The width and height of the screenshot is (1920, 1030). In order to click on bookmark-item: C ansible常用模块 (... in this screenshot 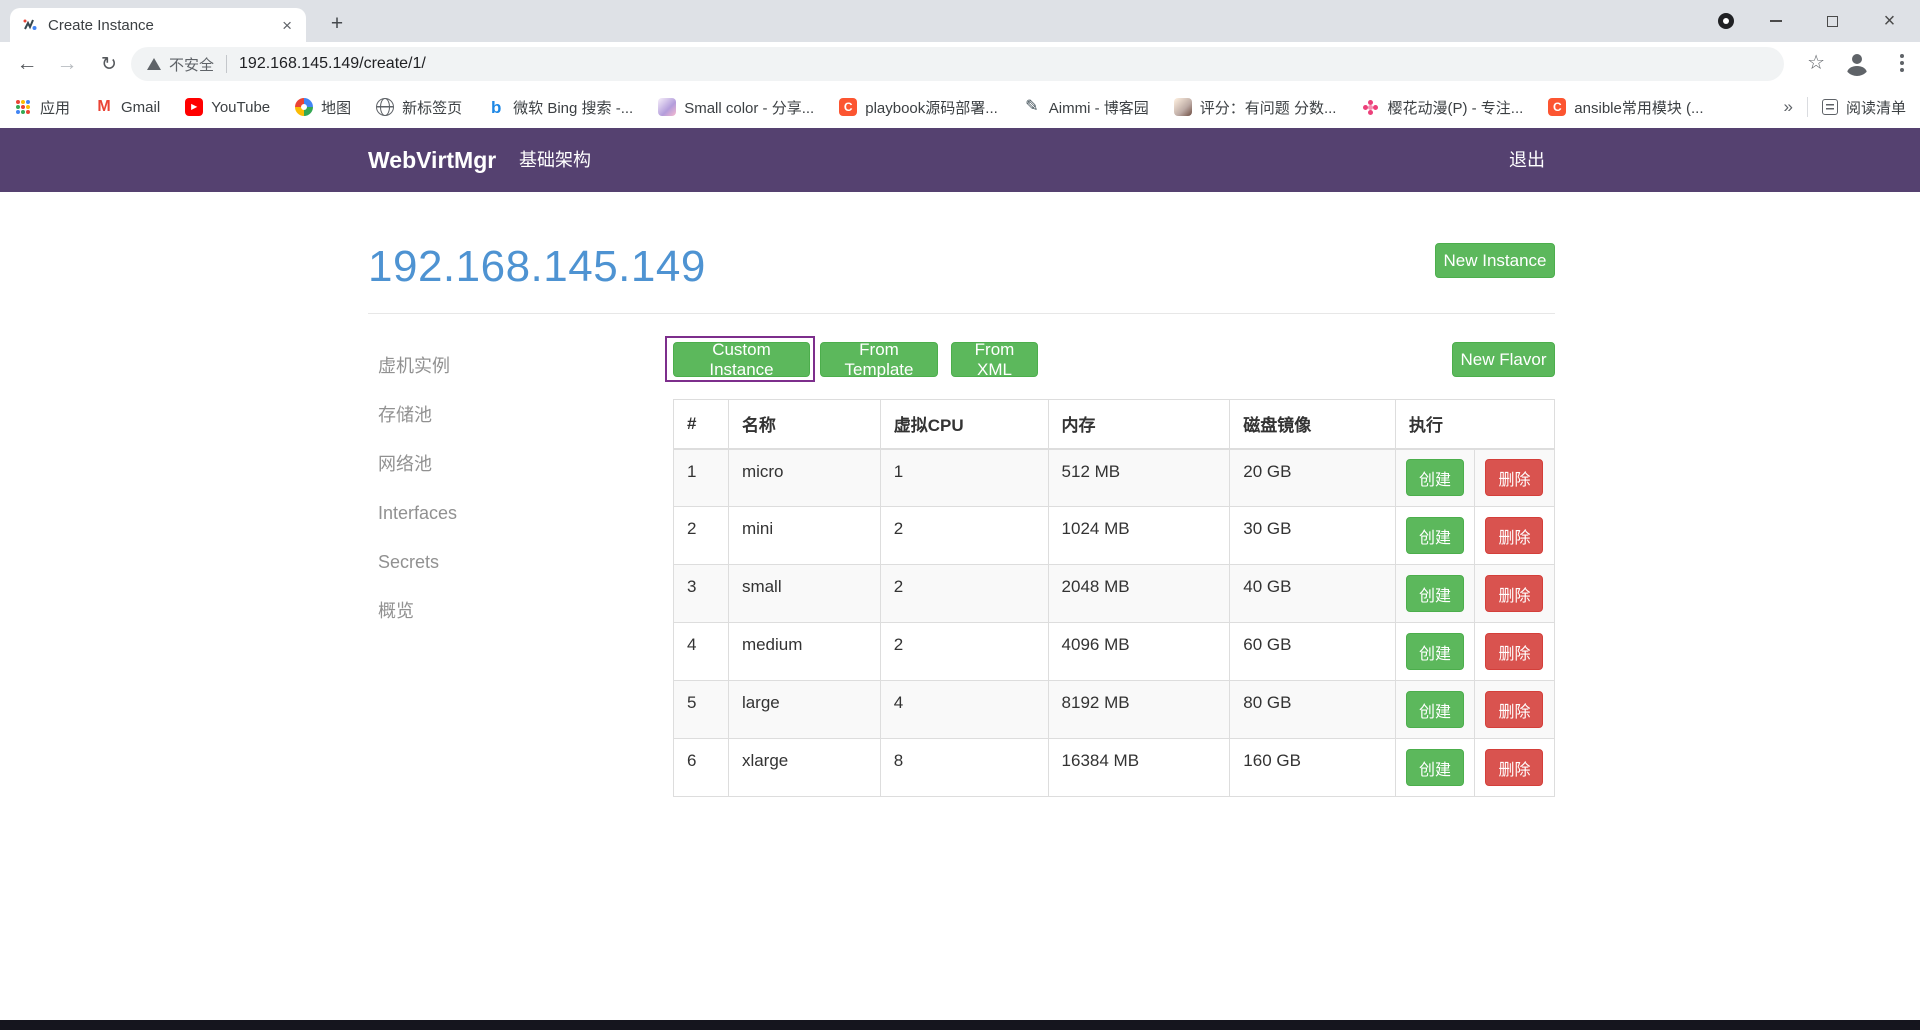, I will do `click(1626, 107)`.